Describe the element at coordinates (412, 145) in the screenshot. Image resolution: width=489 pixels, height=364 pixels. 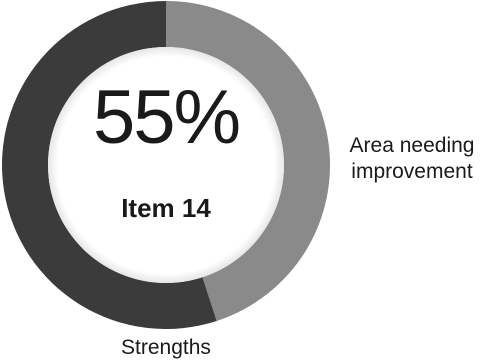
I see `improvement-label-line1: Area needing` at that location.